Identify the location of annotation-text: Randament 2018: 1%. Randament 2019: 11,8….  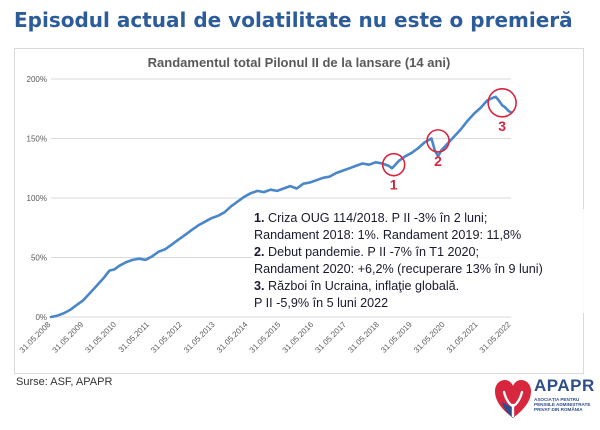
(388, 235).